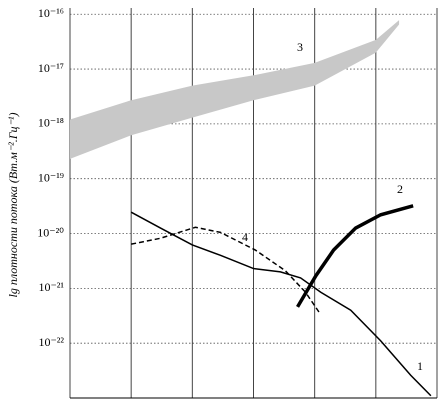 The height and width of the screenshot is (400, 443). What do you see at coordinates (51, 123) in the screenshot?
I see `y-tick-label: 10⁻¹⁸` at bounding box center [51, 123].